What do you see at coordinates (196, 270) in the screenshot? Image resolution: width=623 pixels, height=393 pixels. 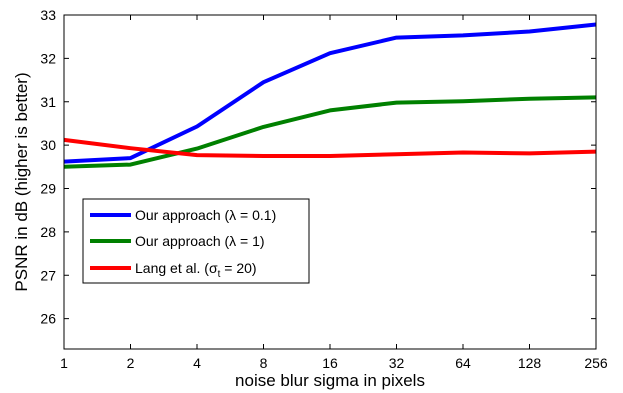 I see `legend-label-series-3: Lang et al. (σt = 20)` at bounding box center [196, 270].